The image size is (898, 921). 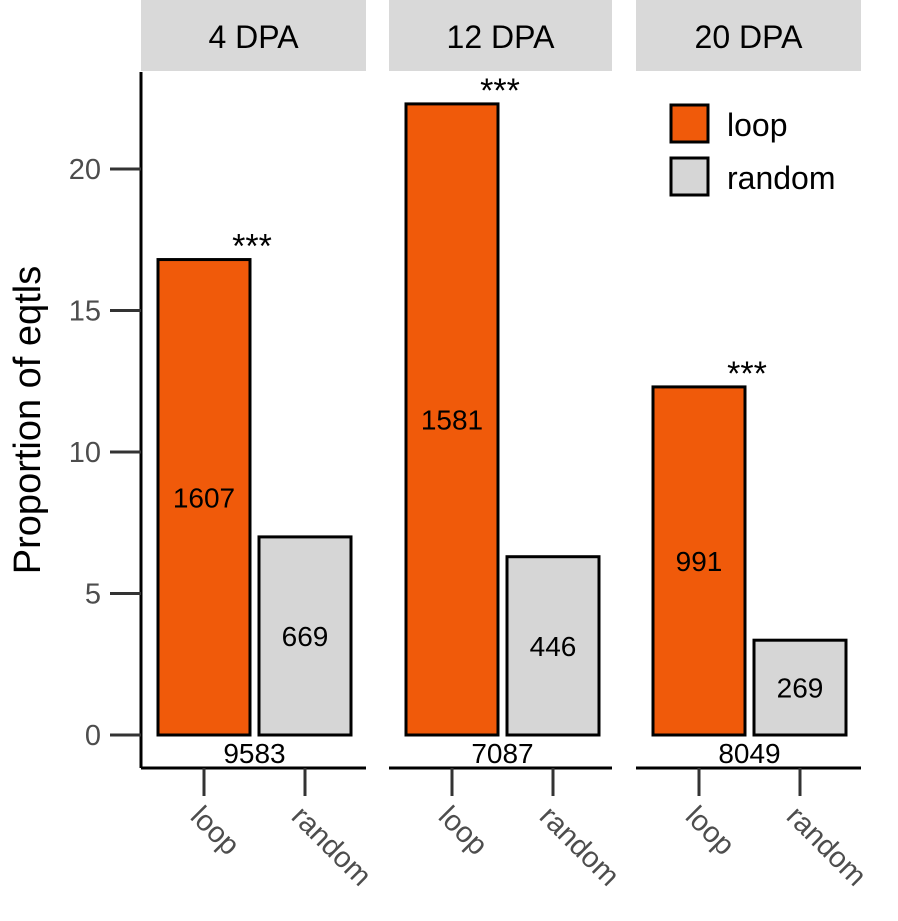 I want to click on total-count-label: 9583, so click(x=254, y=753).